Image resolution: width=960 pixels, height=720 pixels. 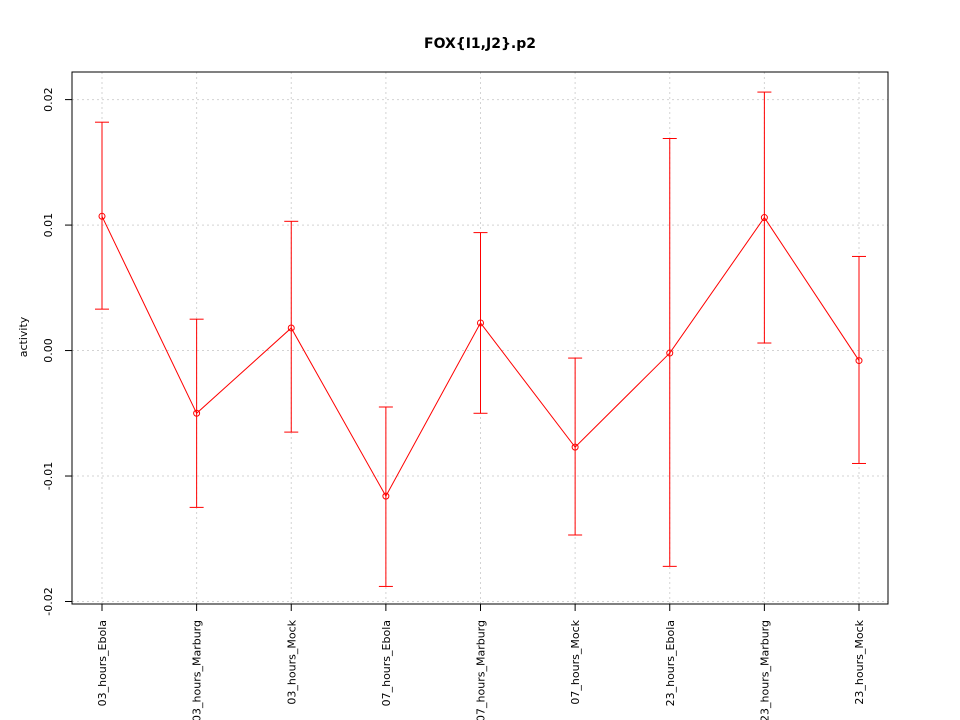 What do you see at coordinates (48, 601) in the screenshot?
I see `y-tick-label: -0.02` at bounding box center [48, 601].